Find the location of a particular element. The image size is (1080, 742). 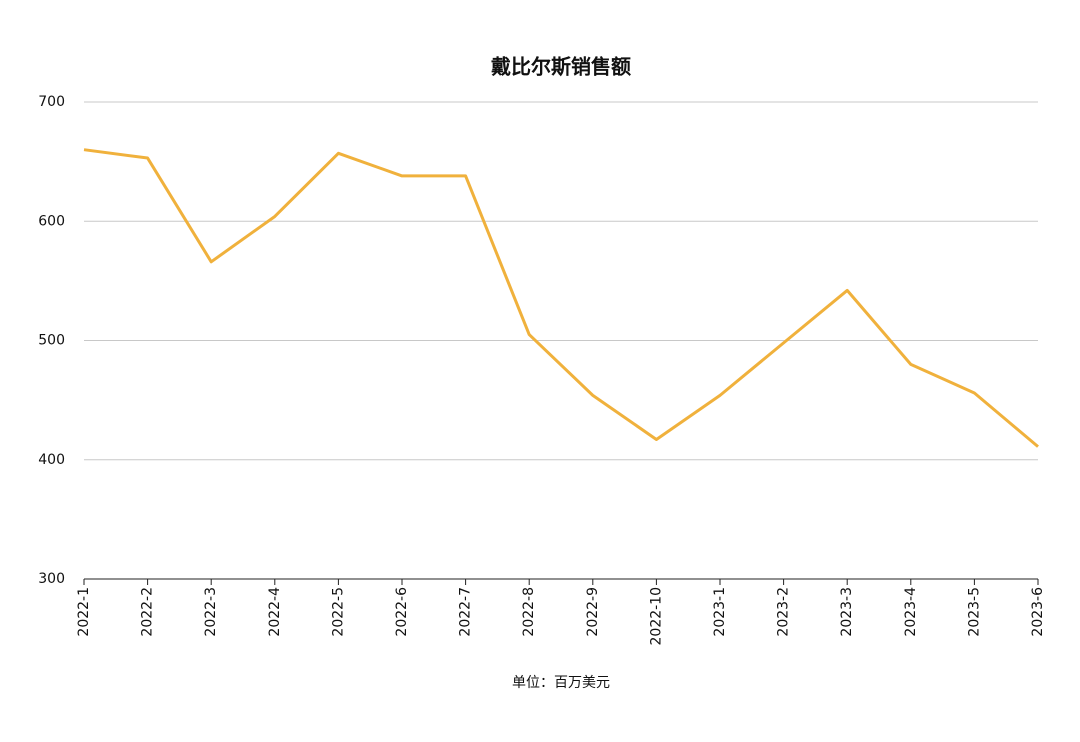

x-tick-label: 2022-1 is located at coordinates (84, 612).